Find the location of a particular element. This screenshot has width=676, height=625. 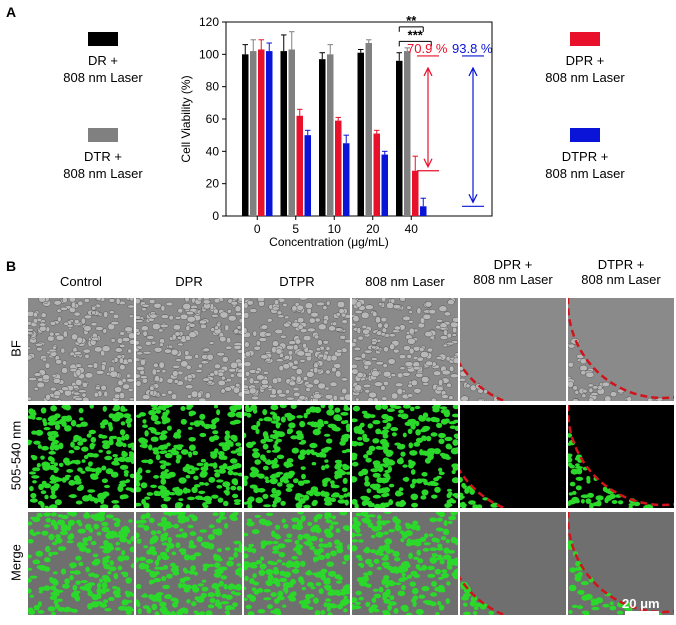

column-header-4: DPR +808 nm Laser is located at coordinates (513, 272).